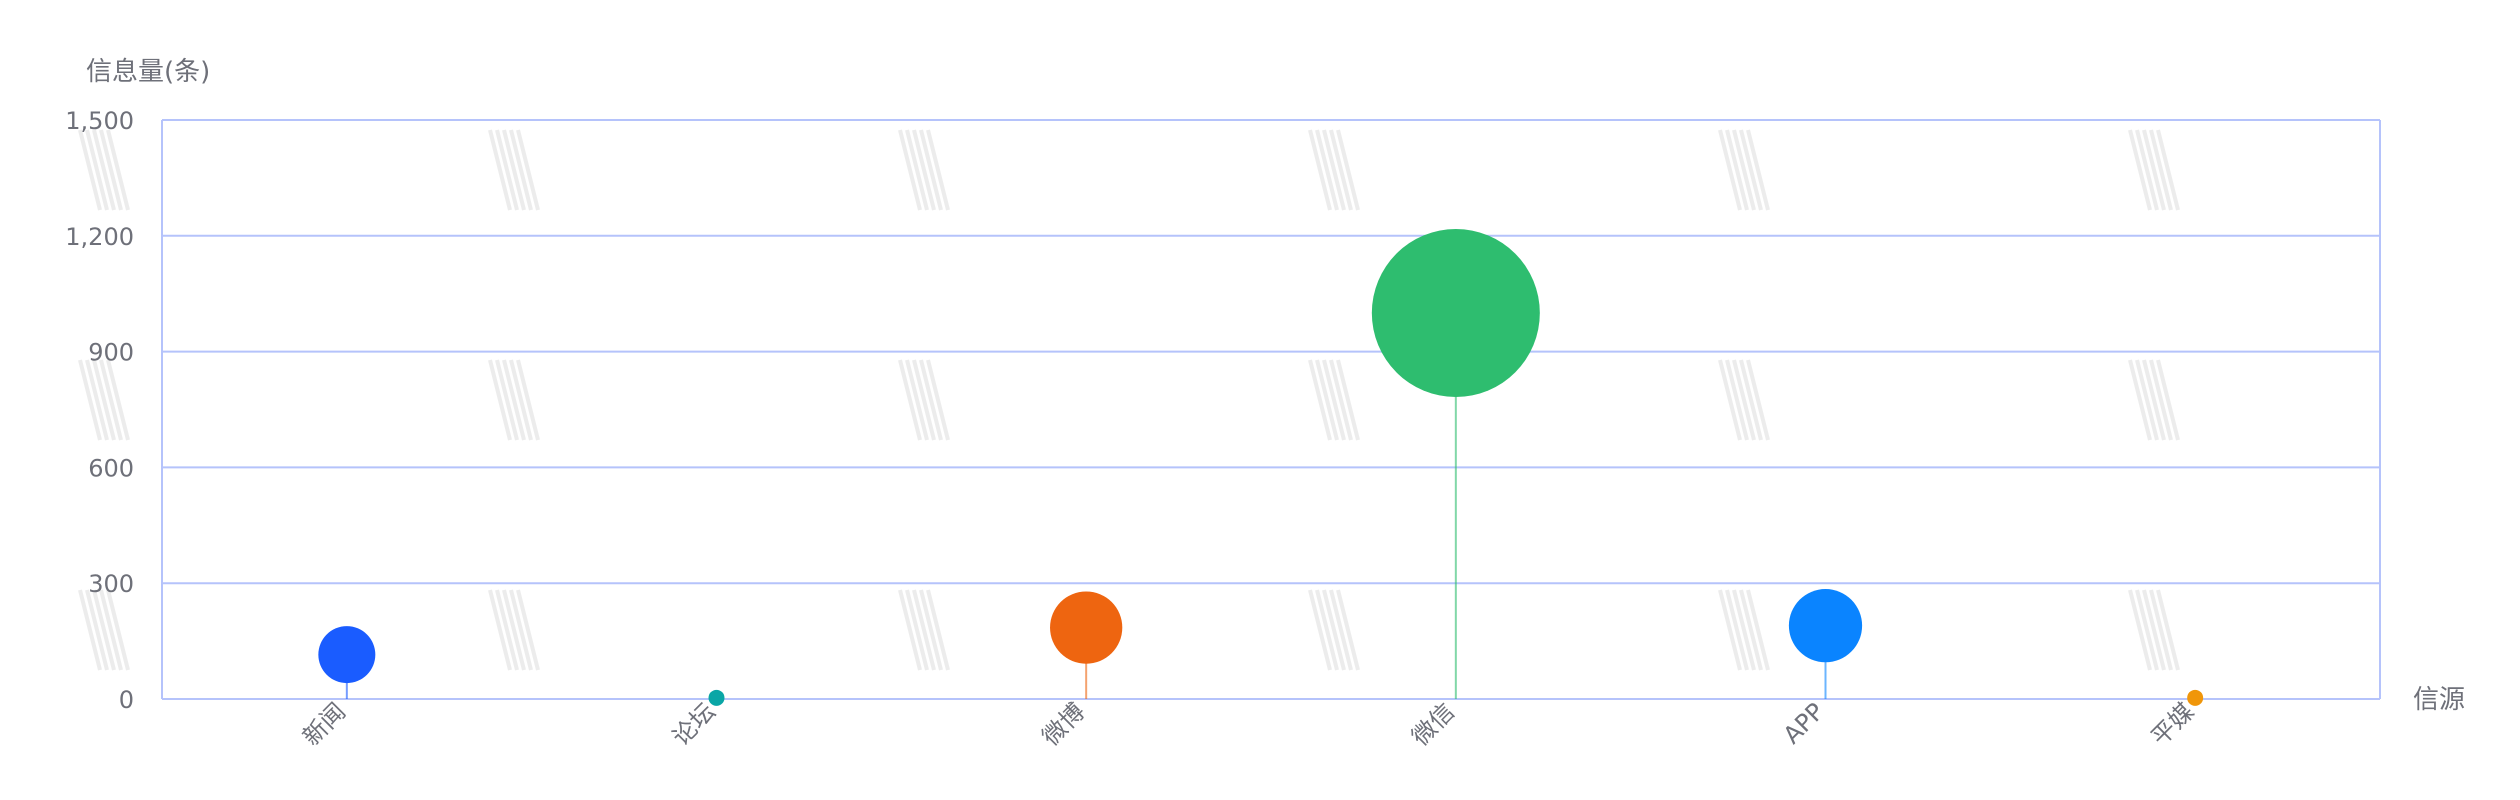 This screenshot has width=2520, height=800. Describe the element at coordinates (148, 72) in the screenshot. I see `y-axis-title: 信息量(条)` at that location.